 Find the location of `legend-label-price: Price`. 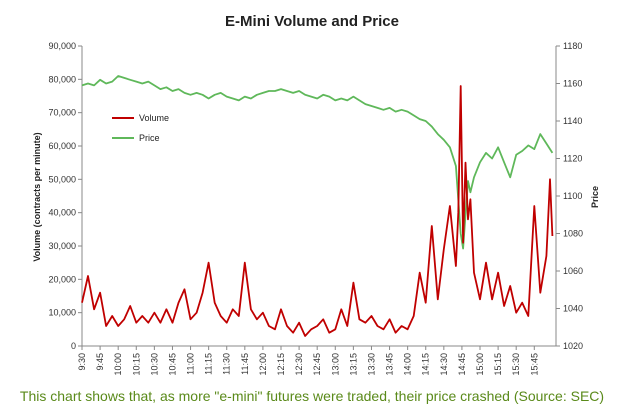

legend-label-price: Price is located at coordinates (149, 138).